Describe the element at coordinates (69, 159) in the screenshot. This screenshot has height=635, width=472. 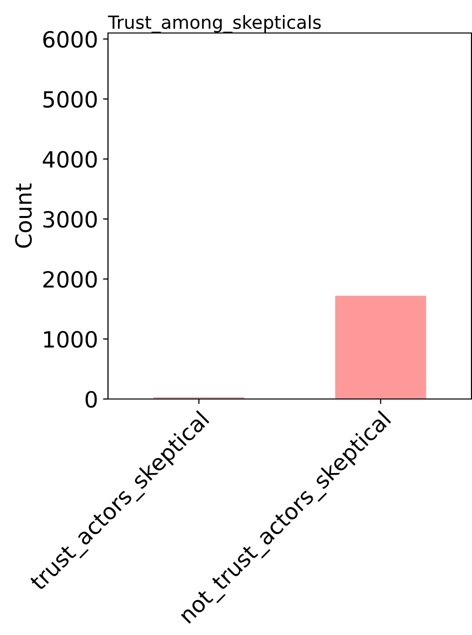
I see `y-tick-label: 4000` at that location.